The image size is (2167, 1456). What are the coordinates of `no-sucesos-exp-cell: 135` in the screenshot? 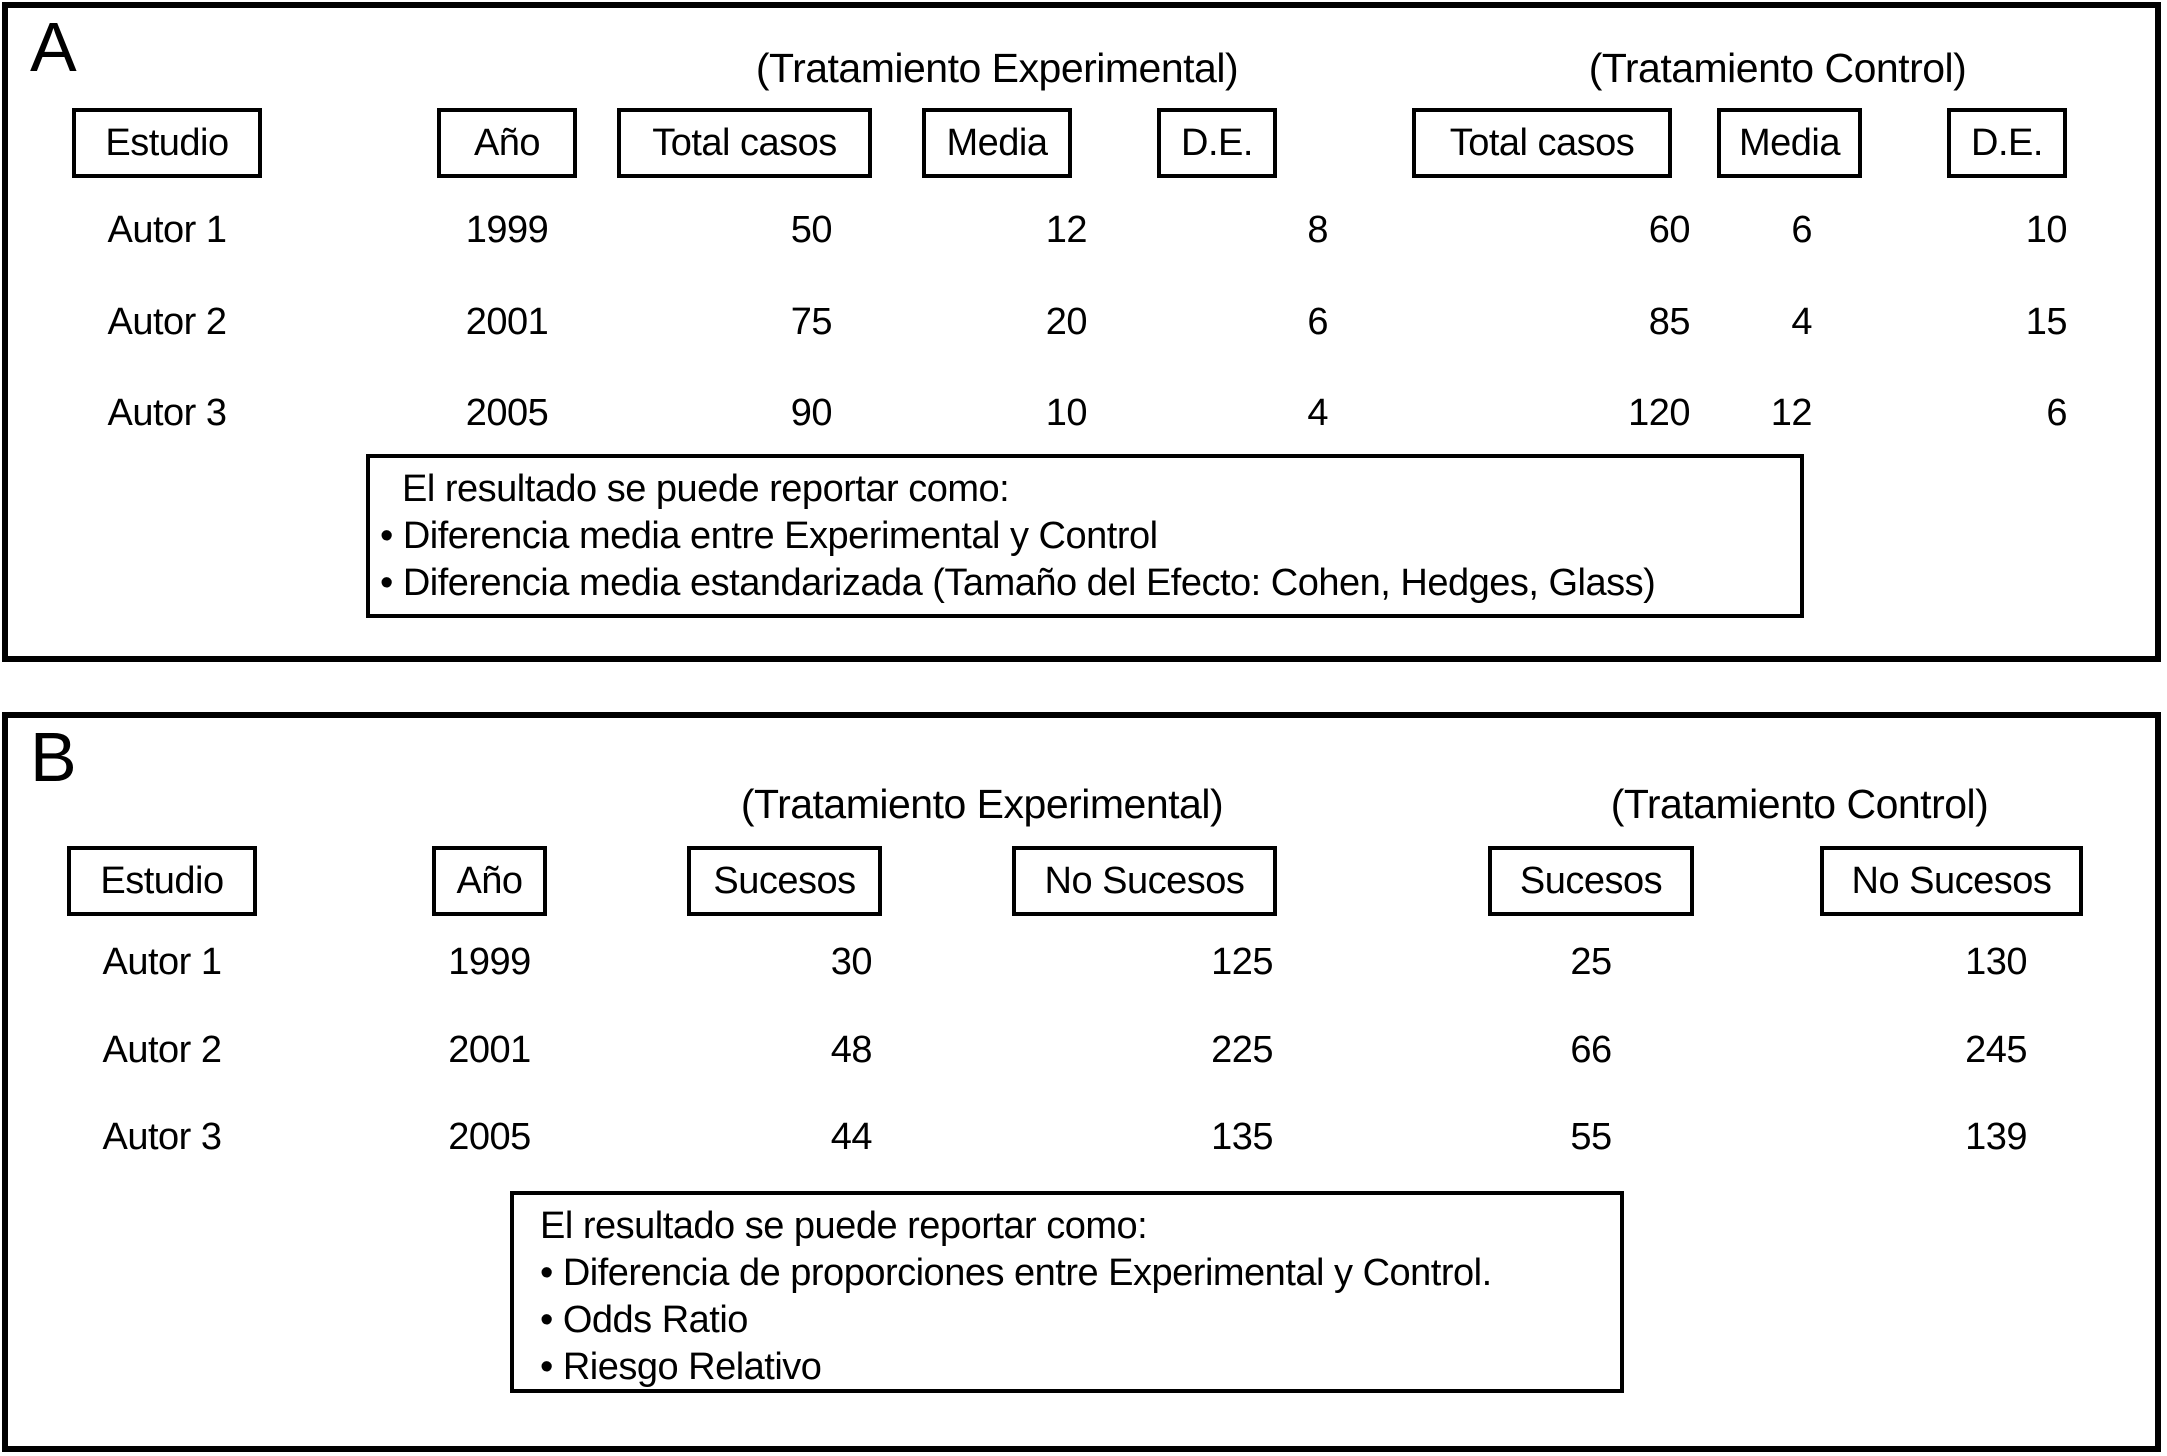 It's located at (1242, 1137).